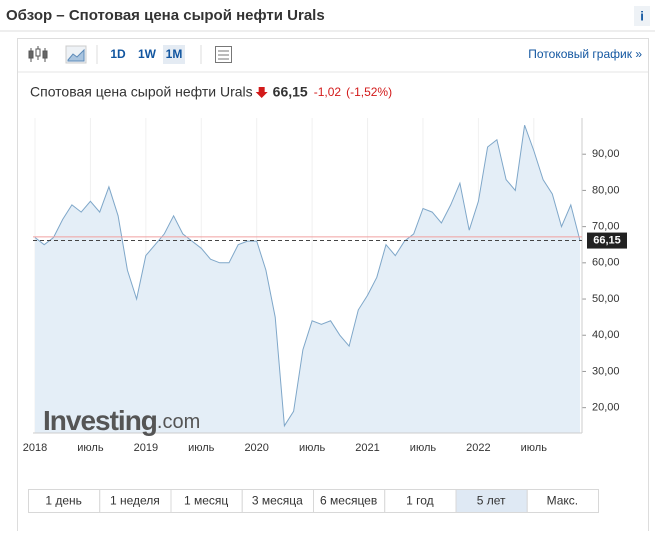 The image size is (655, 536). Describe the element at coordinates (420, 501) in the screenshot. I see `period-label: 1 год` at that location.